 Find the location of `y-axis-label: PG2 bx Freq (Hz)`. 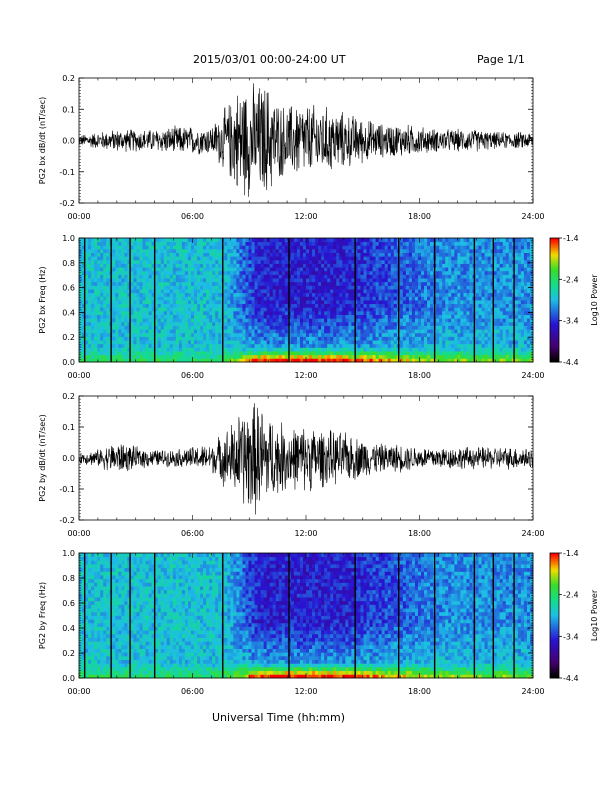

y-axis-label: PG2 bx Freq (Hz) is located at coordinates (42, 299).